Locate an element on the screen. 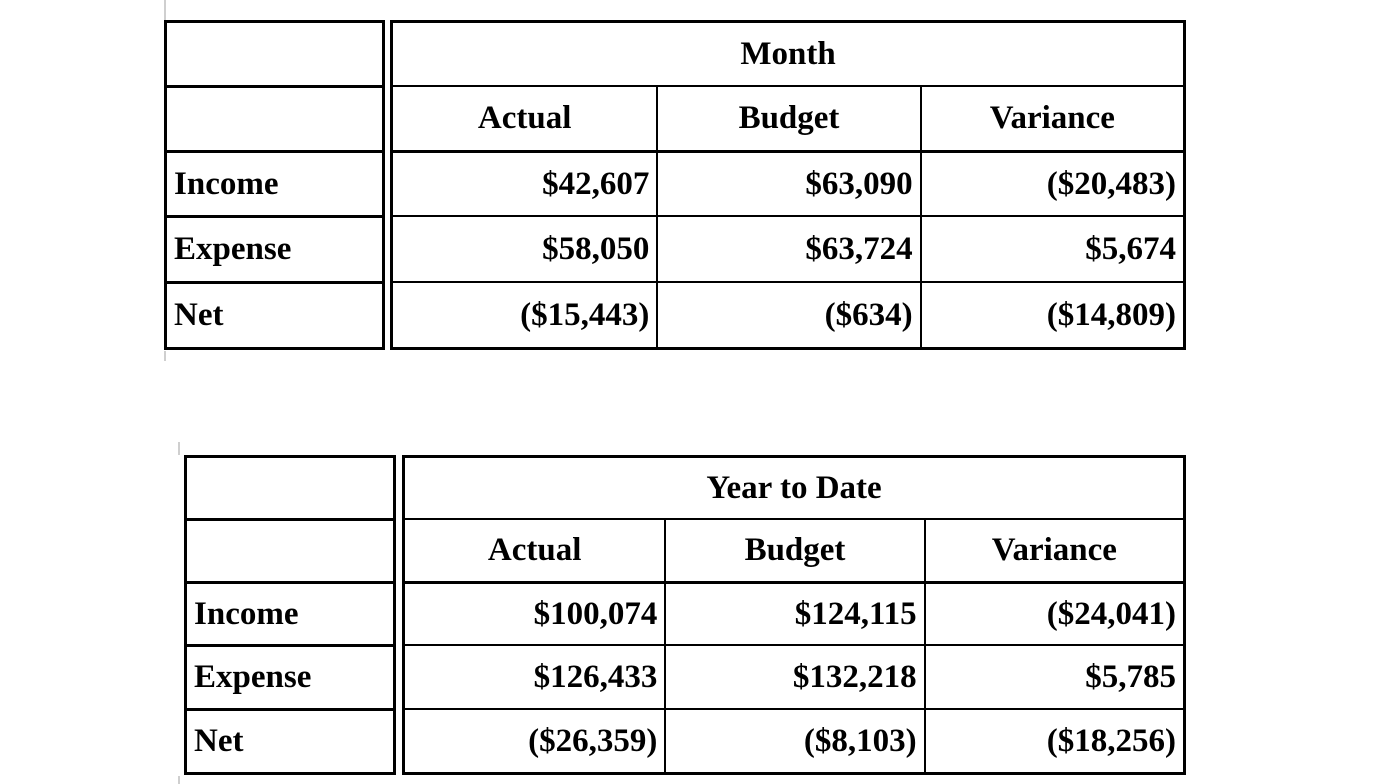 The image size is (1394, 784). month-net-budget-cell: ($634) is located at coordinates (788, 314).